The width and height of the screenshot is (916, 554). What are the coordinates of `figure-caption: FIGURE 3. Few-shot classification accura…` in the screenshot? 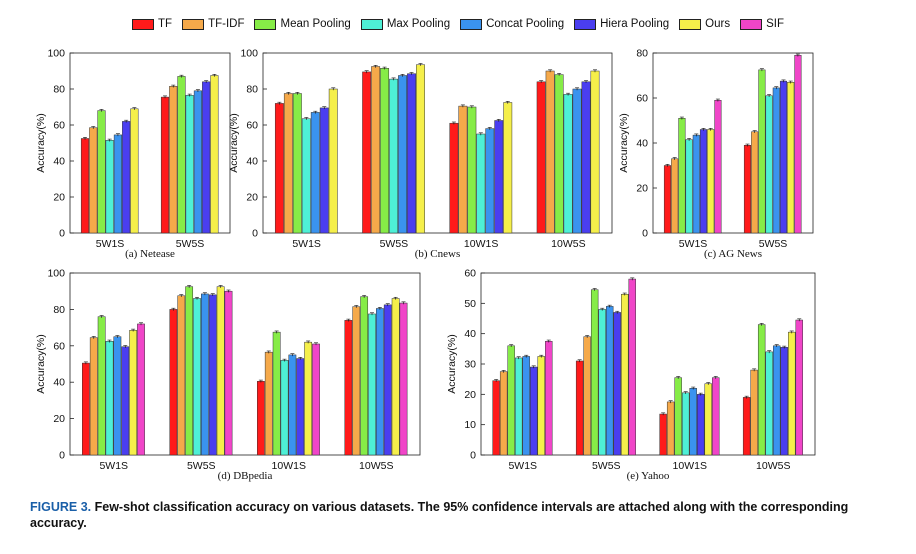 It's located at (460, 515).